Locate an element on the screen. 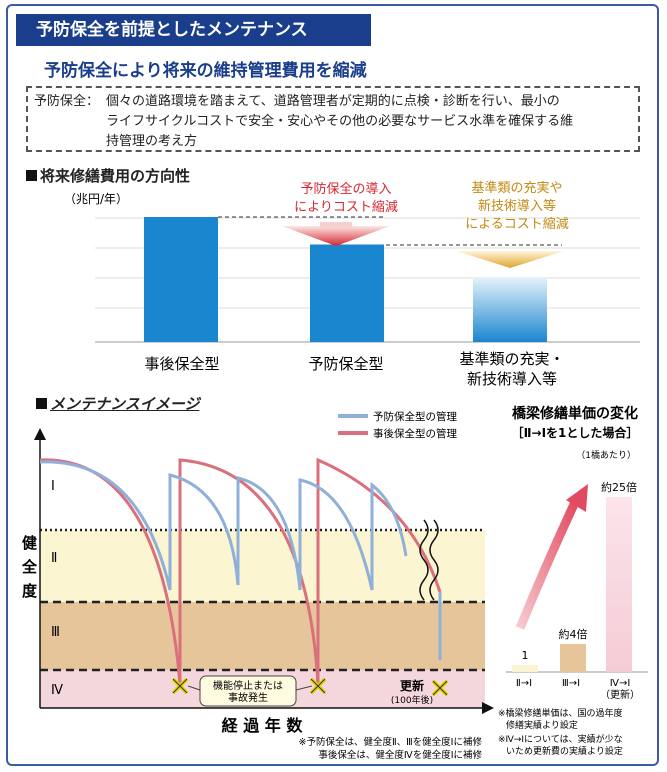 The image size is (667, 772). unit-cost-value-label: 約4倍 is located at coordinates (573, 634).